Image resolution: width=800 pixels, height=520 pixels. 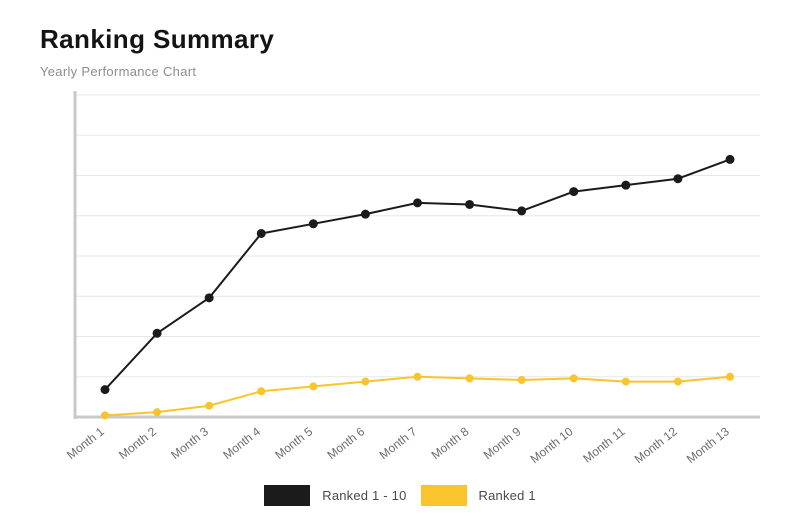 I want to click on page-subtitle: Yearly Performance Chart, so click(x=118, y=71).